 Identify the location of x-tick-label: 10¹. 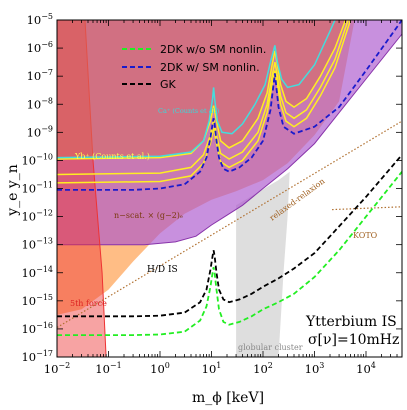
(212, 368).